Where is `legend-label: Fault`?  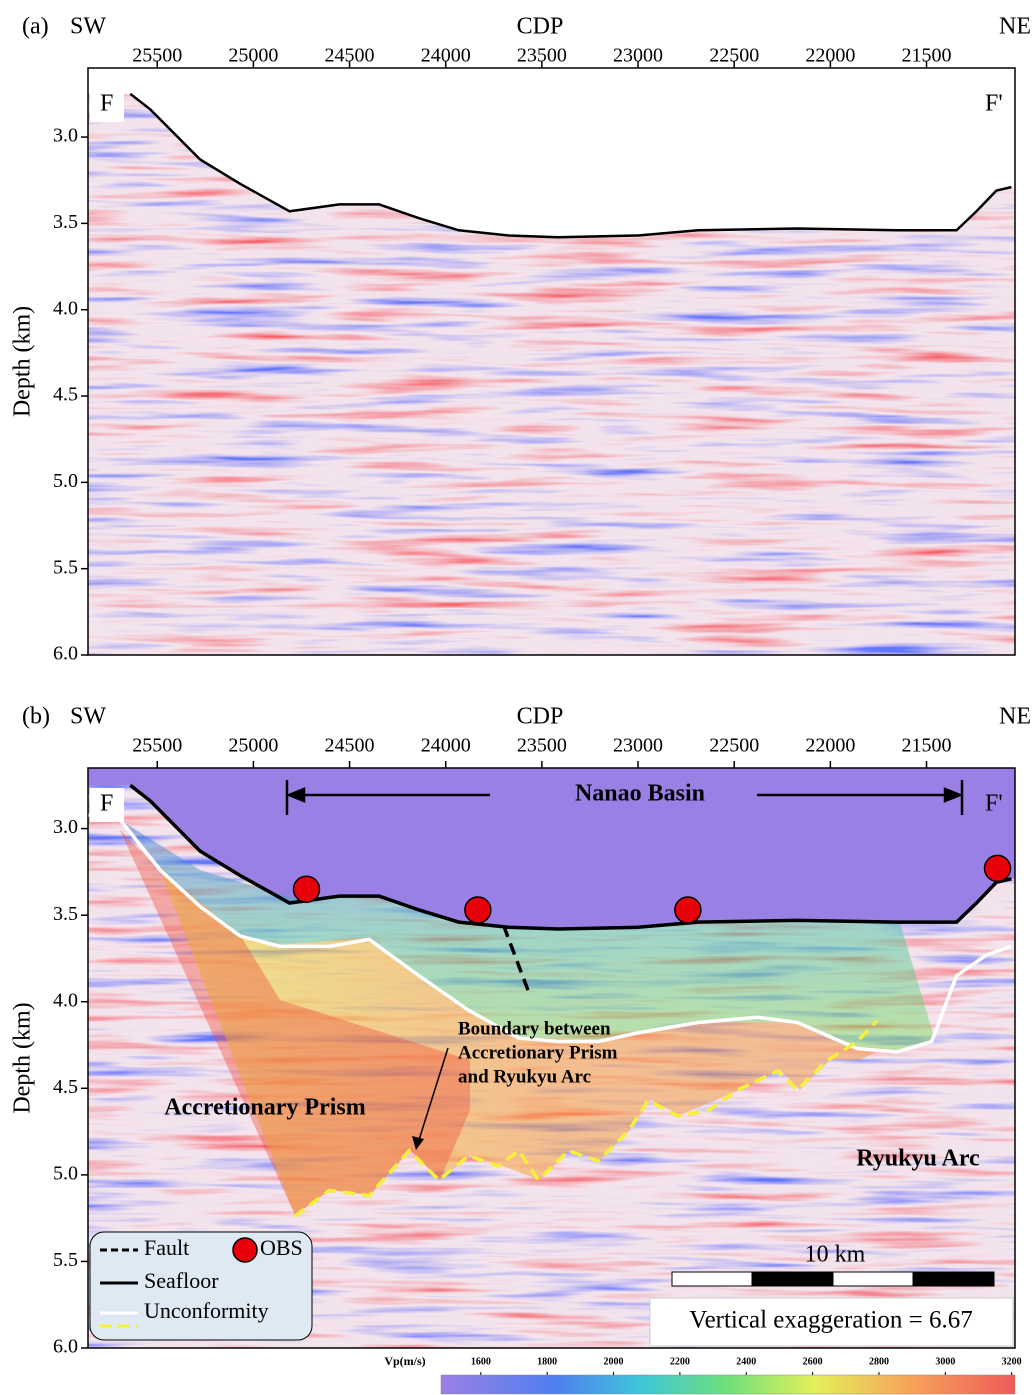 legend-label: Fault is located at coordinates (166, 1247).